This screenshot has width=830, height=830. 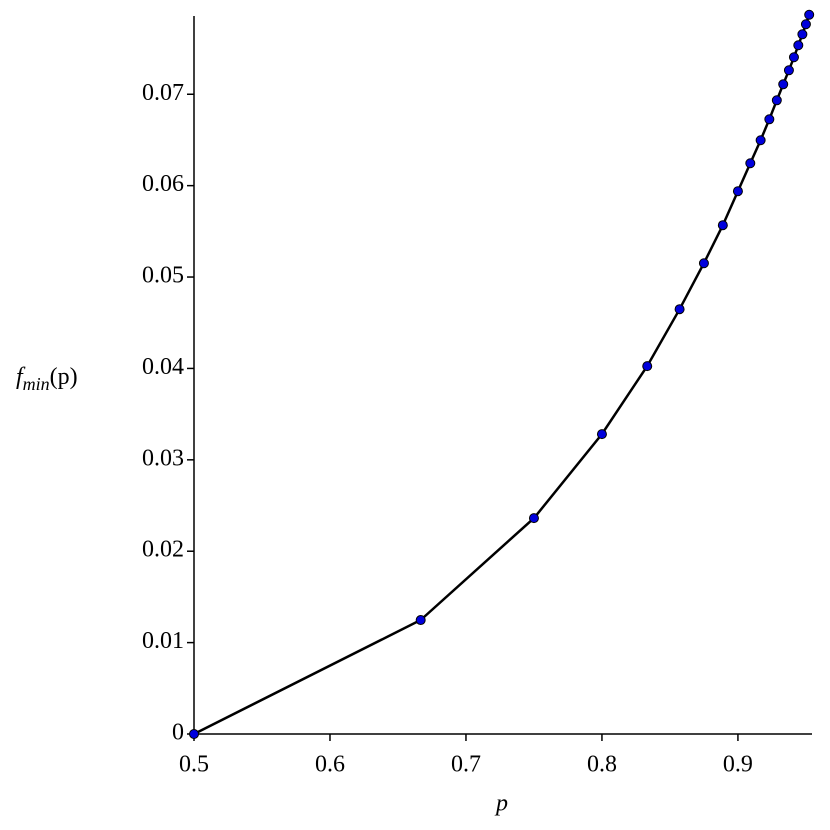 I want to click on y-tick-label: 0.03, so click(x=163, y=458).